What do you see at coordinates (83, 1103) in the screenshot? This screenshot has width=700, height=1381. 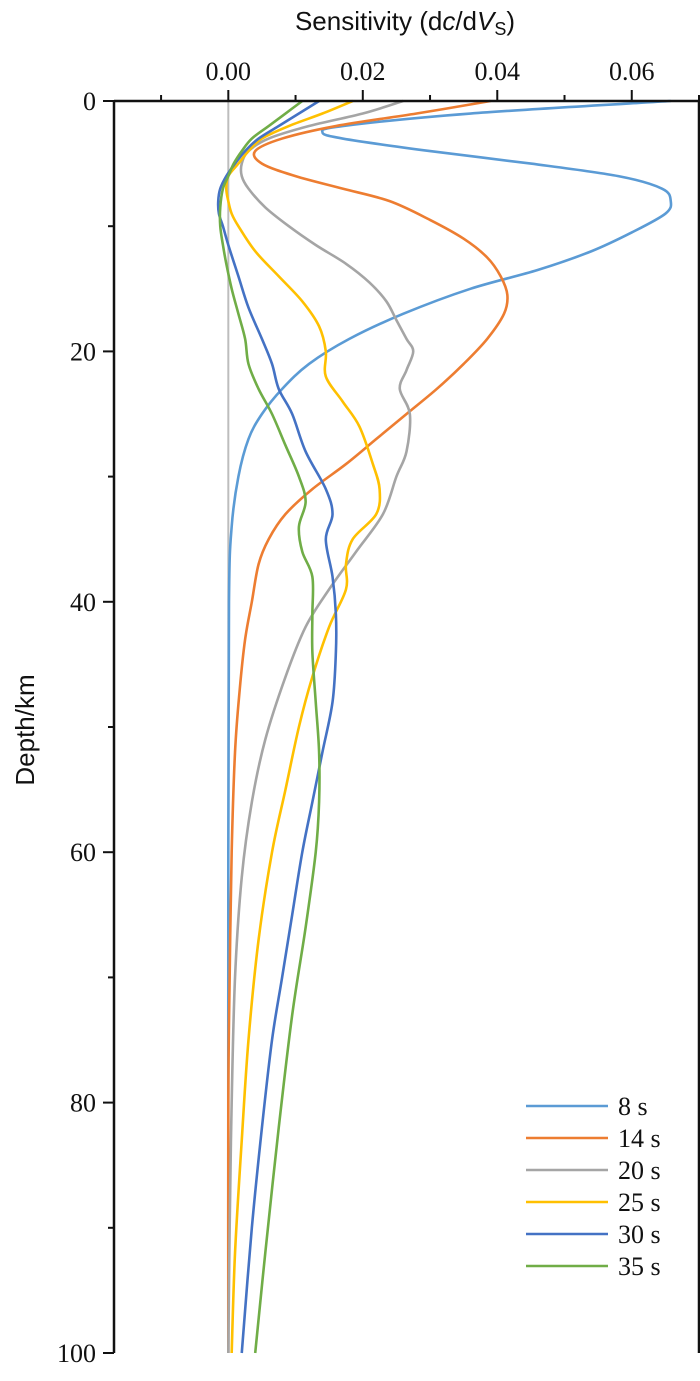 I see `y-tick-label: 80` at bounding box center [83, 1103].